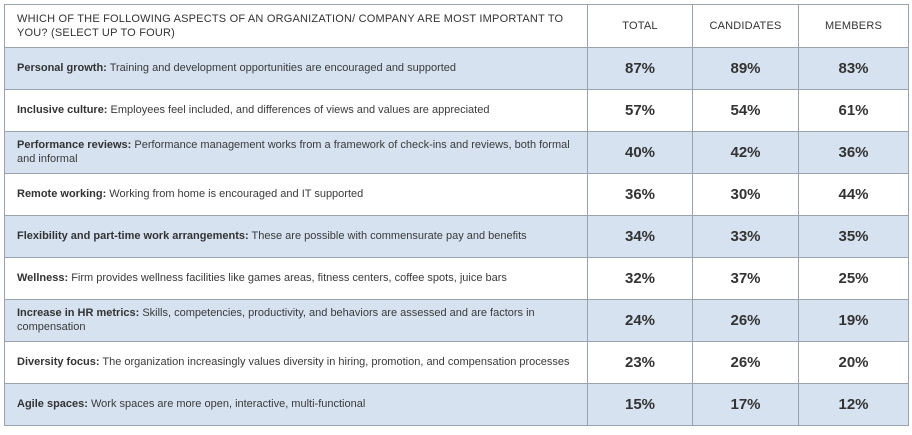 The height and width of the screenshot is (435, 912). What do you see at coordinates (640, 320) in the screenshot?
I see `value-cell-total: 24%` at bounding box center [640, 320].